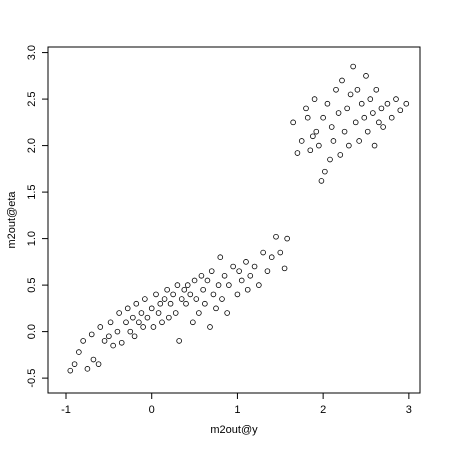 The height and width of the screenshot is (454, 450). I want to click on x-tick-label: -1, so click(66, 410).